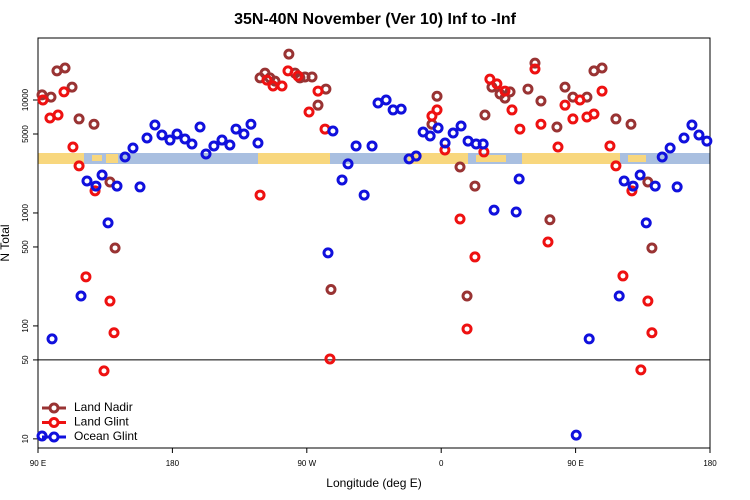  I want to click on x-tick-label: 180, so click(173, 463).